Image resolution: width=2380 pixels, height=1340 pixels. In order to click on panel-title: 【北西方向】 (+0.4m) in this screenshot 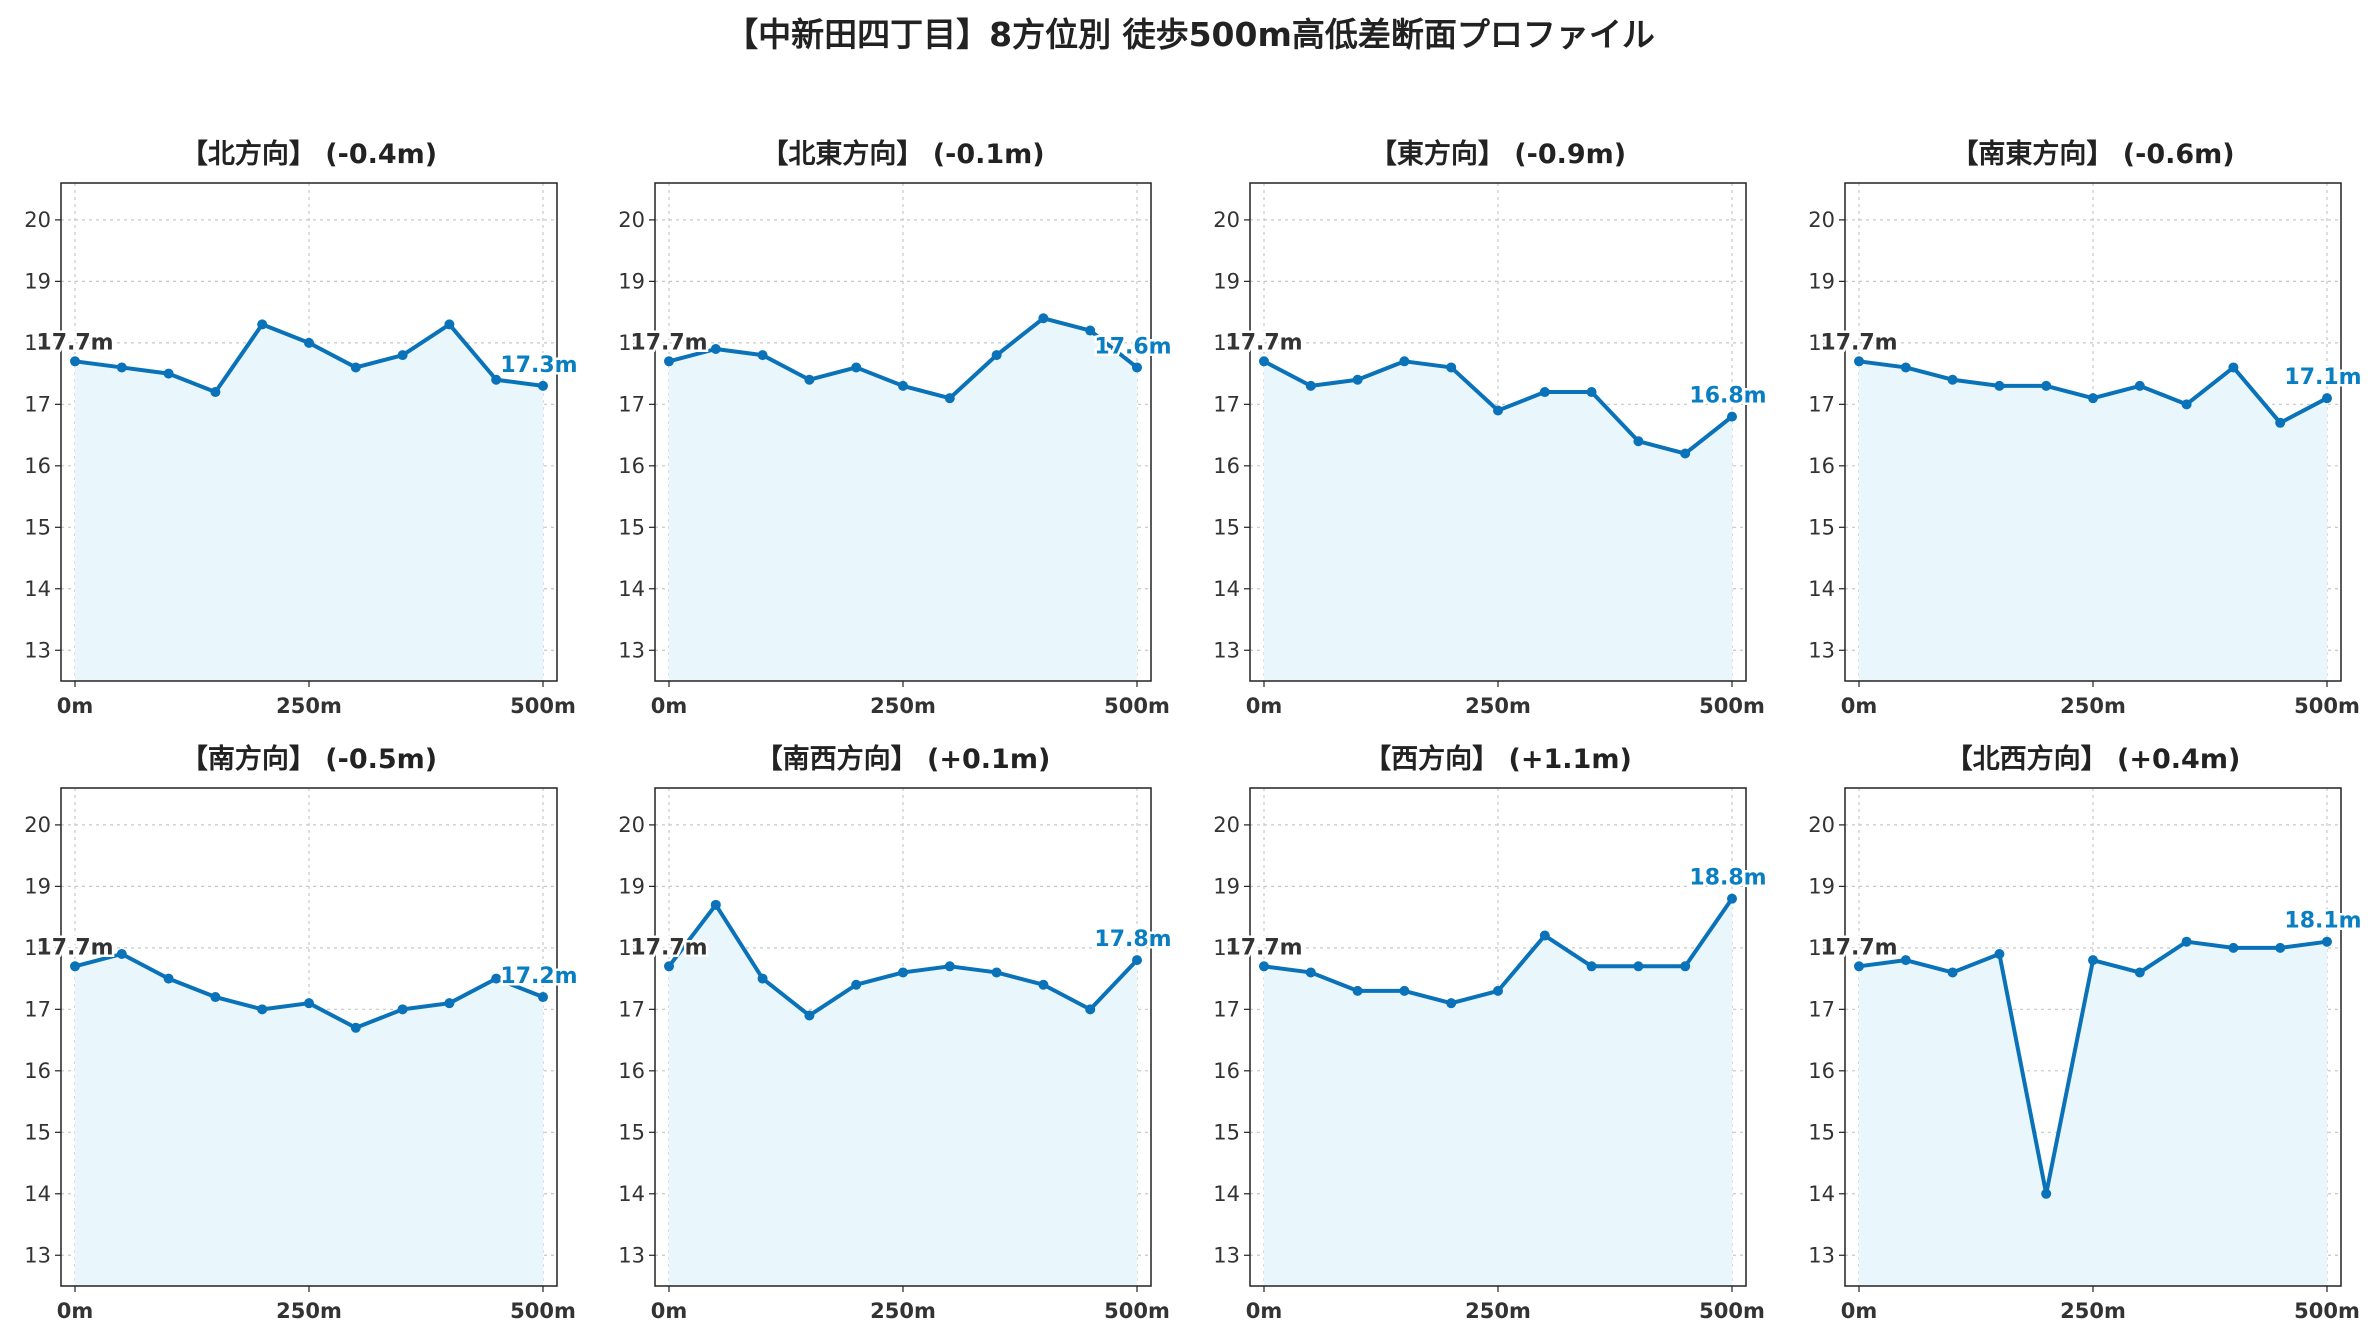, I will do `click(2093, 759)`.